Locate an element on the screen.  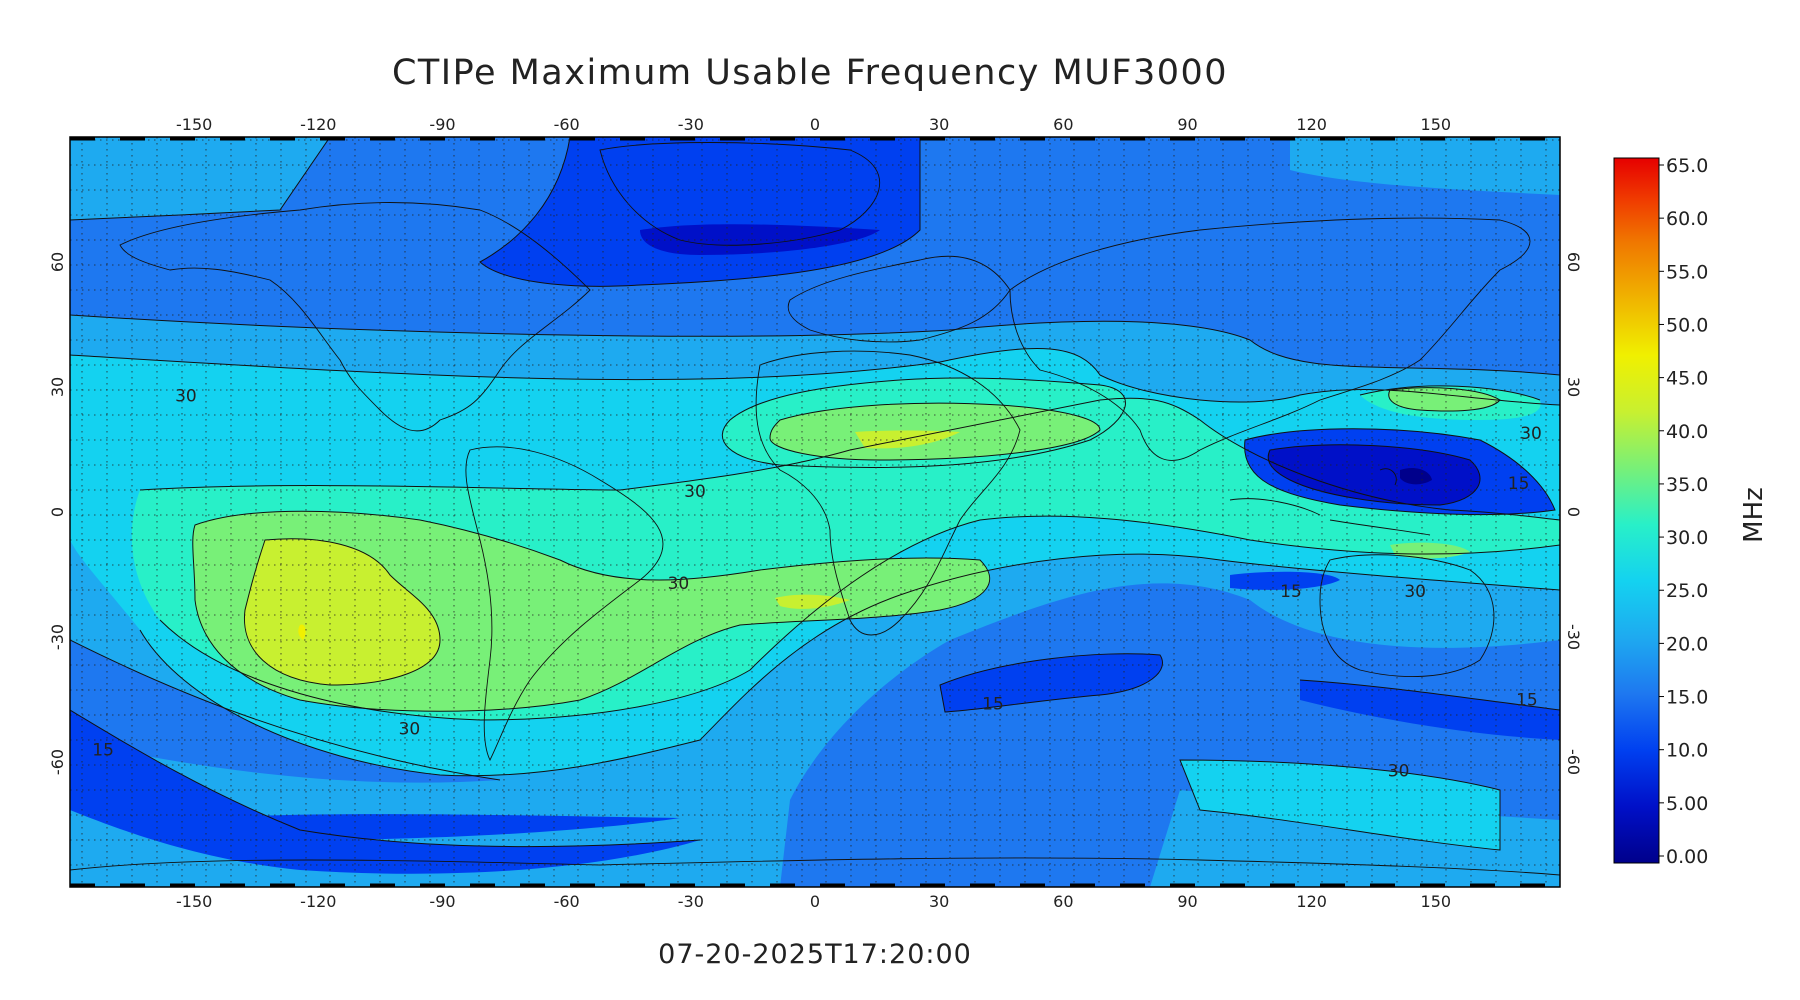
latitude-labels-right: 60 30 0 -30 -60 is located at coordinates (1573, 513).